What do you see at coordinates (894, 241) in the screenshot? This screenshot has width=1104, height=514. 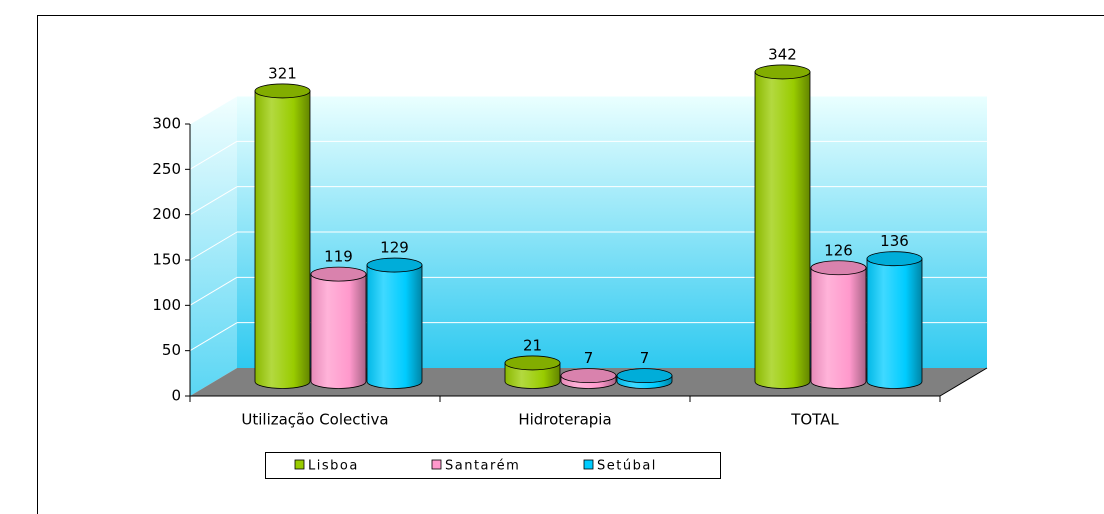 I see `data-label: 136` at bounding box center [894, 241].